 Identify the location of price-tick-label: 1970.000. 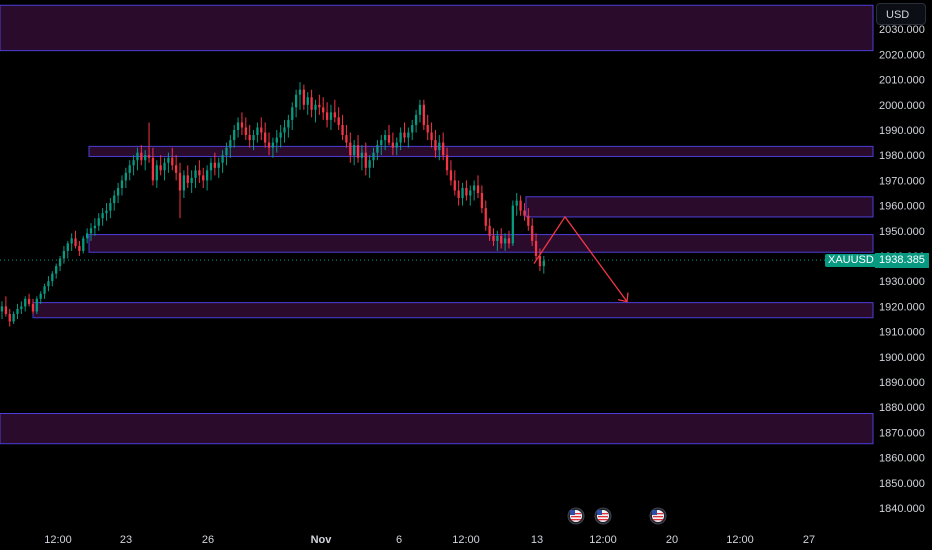
(902, 181).